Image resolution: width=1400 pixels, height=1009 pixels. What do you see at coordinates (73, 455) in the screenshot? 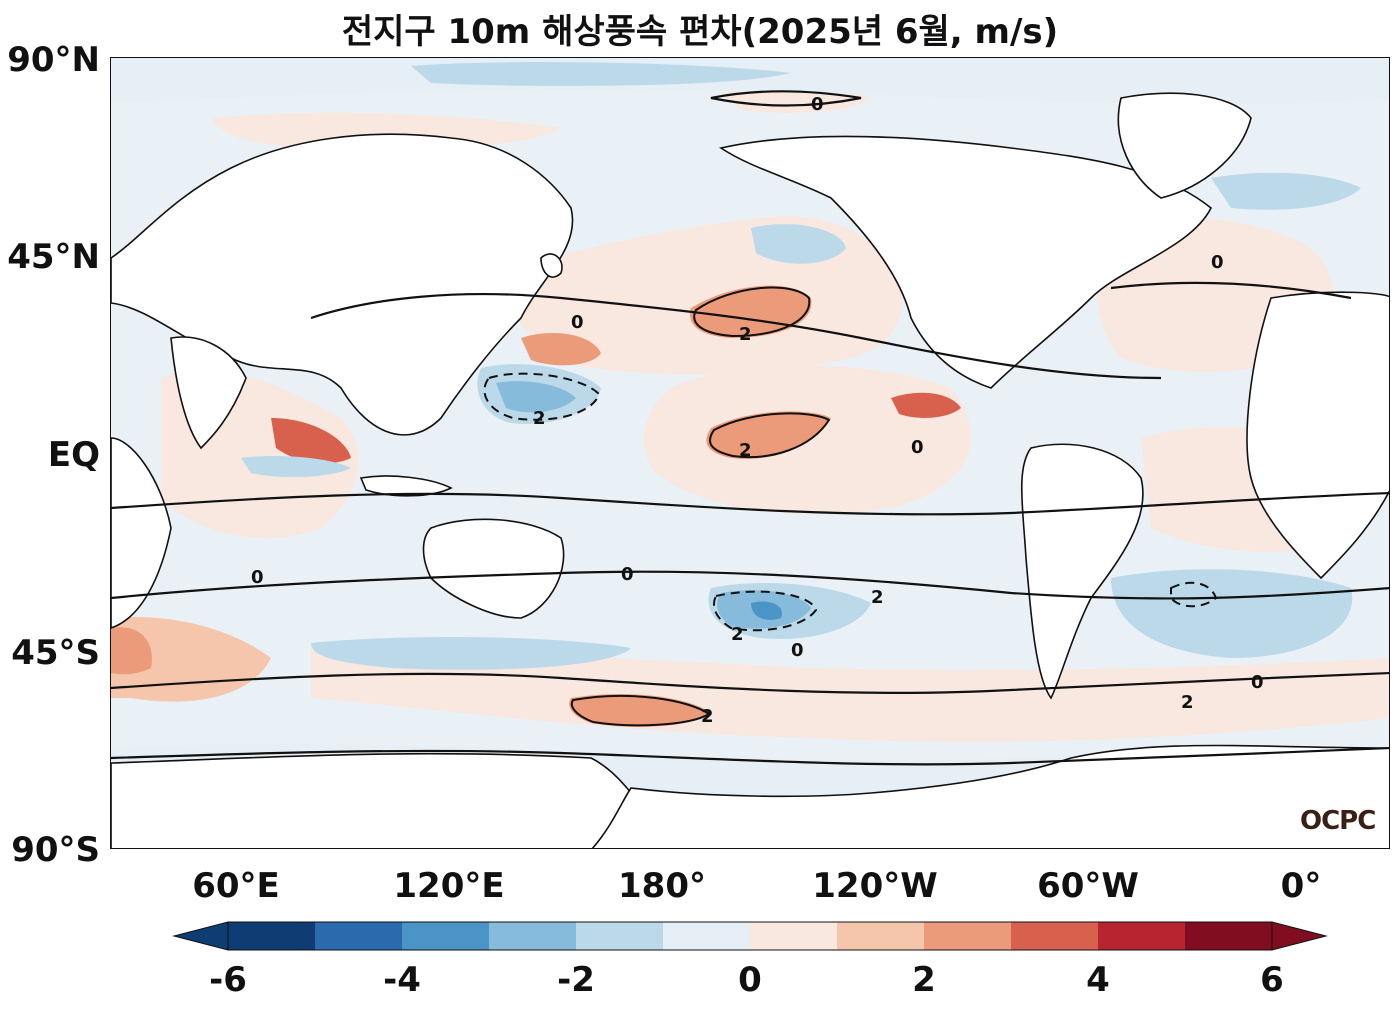
I see `lat-label-eq: EQ` at bounding box center [73, 455].